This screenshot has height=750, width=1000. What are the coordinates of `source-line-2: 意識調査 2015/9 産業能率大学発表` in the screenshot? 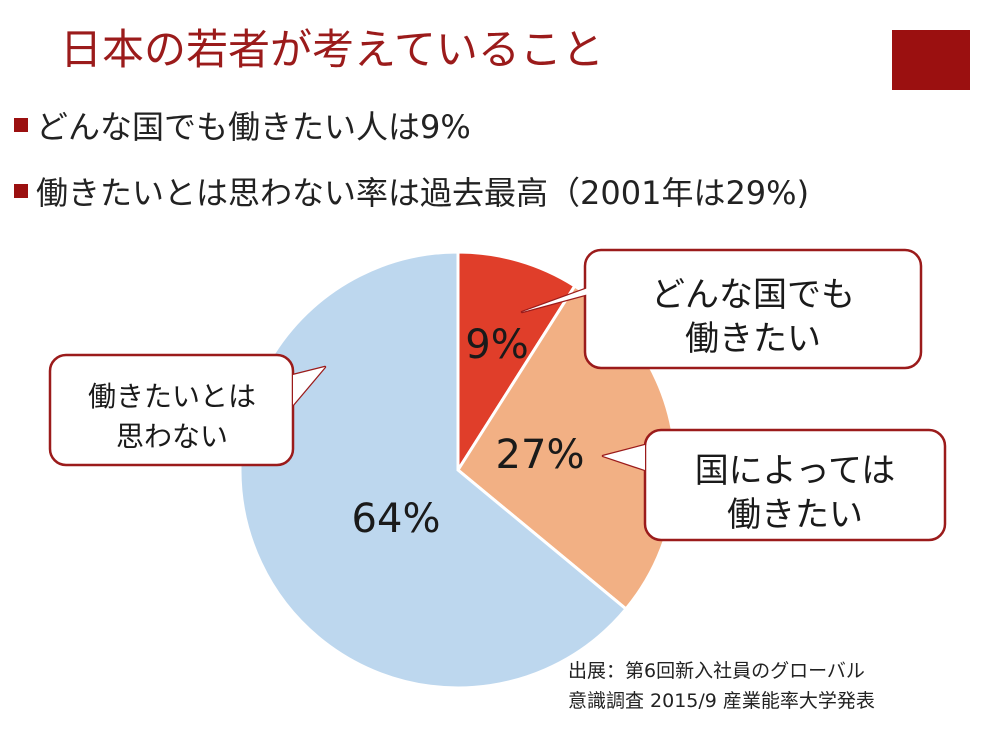 It's located at (721, 701).